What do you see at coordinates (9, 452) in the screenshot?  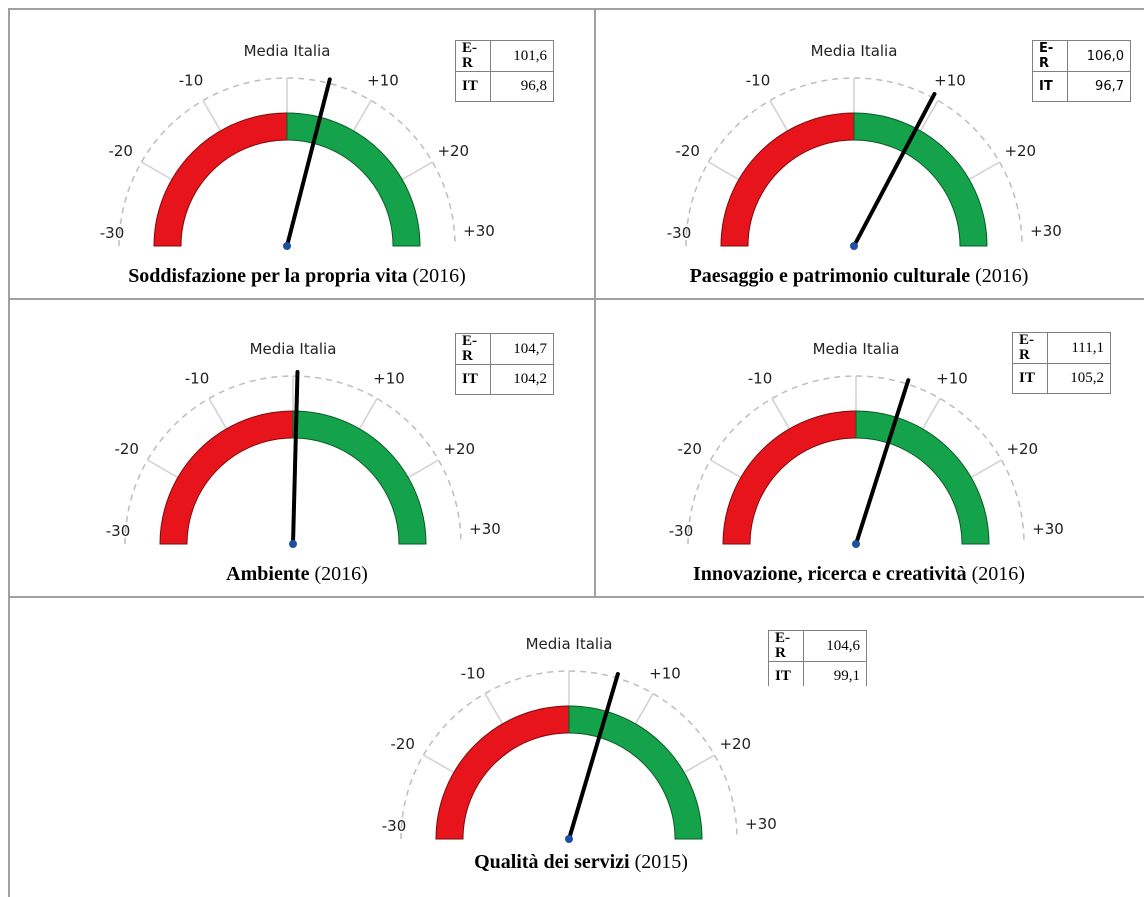 I see `grid-left-border` at bounding box center [9, 452].